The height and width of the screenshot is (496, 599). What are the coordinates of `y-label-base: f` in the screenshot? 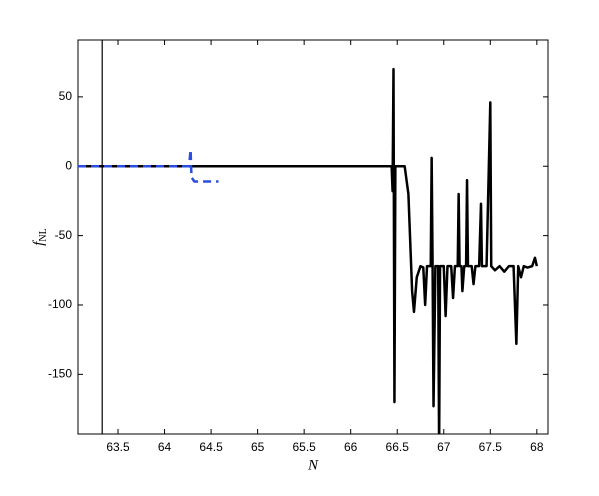 It's located at (39, 243).